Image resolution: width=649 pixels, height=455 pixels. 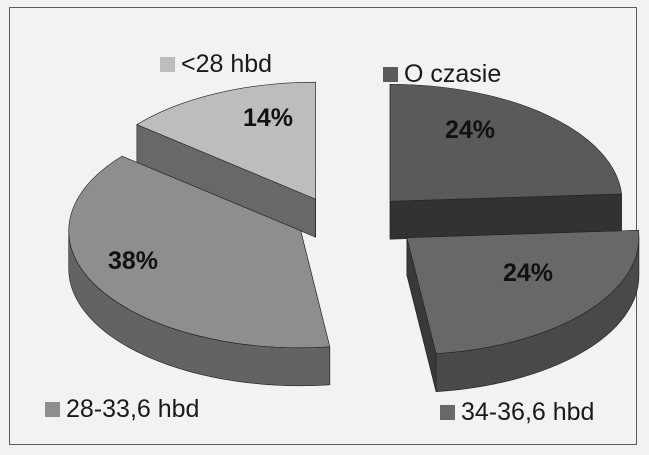 What do you see at coordinates (528, 273) in the screenshot?
I see `data-label-34-36: 24%` at bounding box center [528, 273].